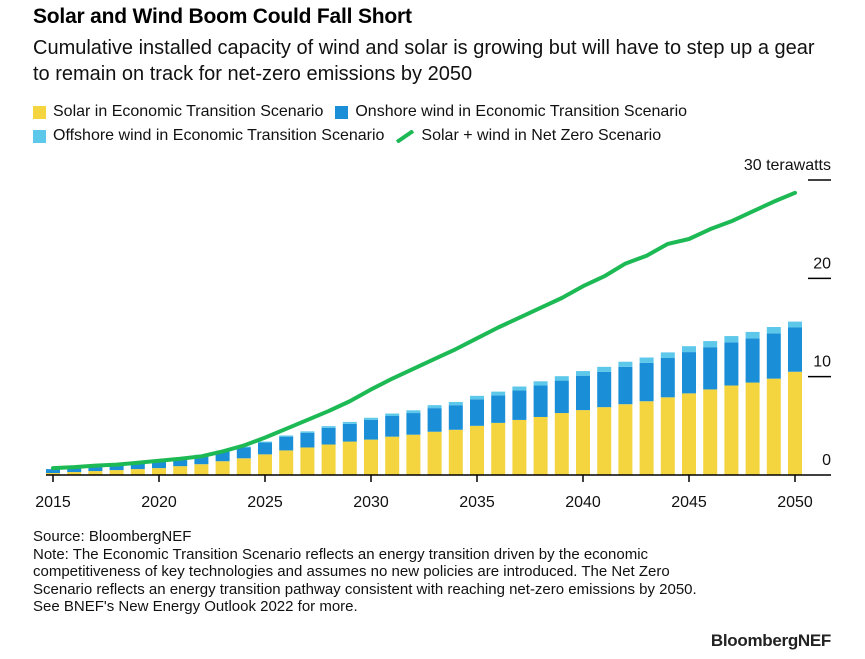 The image size is (865, 659). What do you see at coordinates (342, 112) in the screenshot?
I see `legend-swatch-onshore` at bounding box center [342, 112].